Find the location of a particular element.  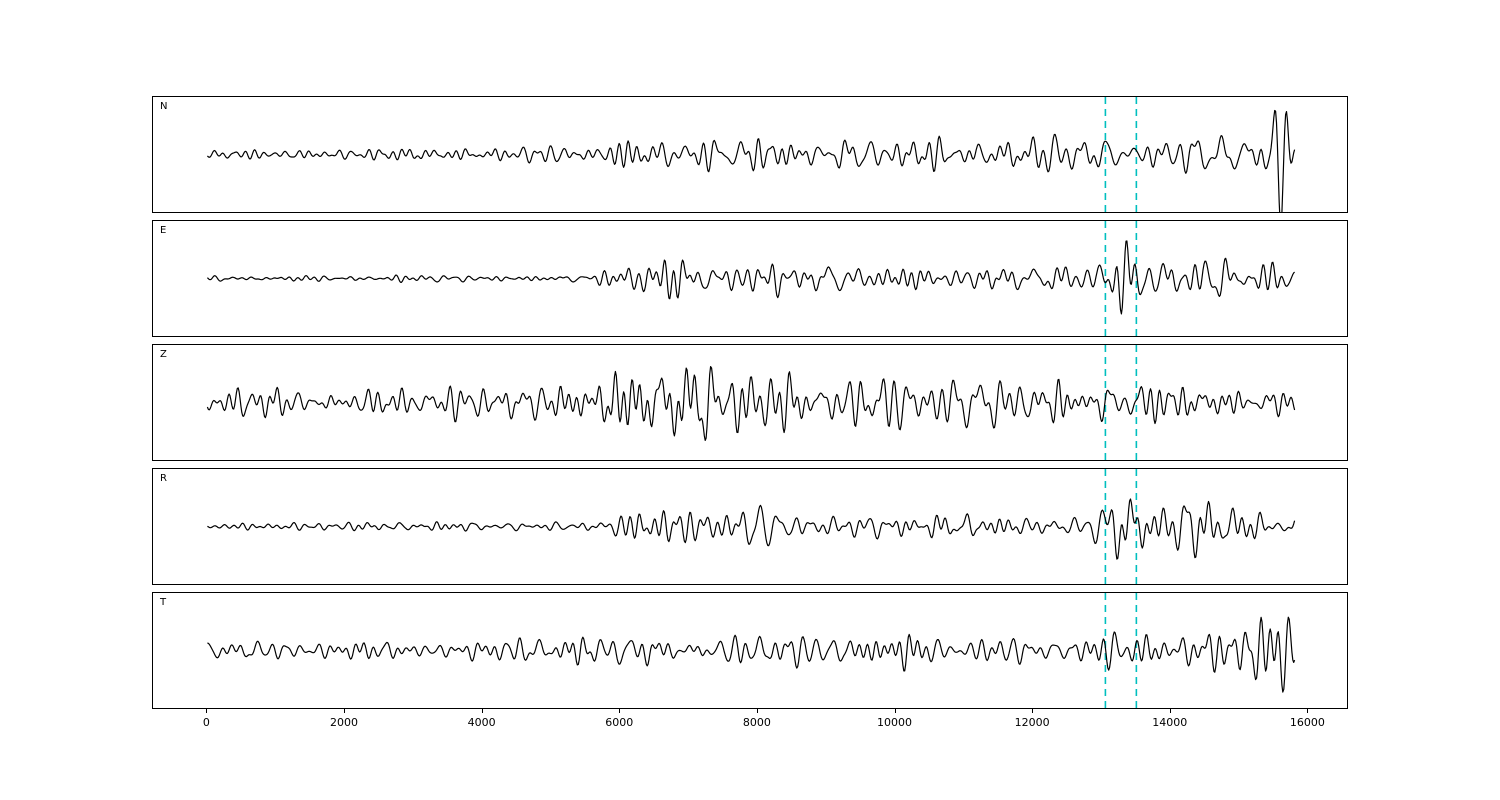

waveform-path-E is located at coordinates (750, 277).